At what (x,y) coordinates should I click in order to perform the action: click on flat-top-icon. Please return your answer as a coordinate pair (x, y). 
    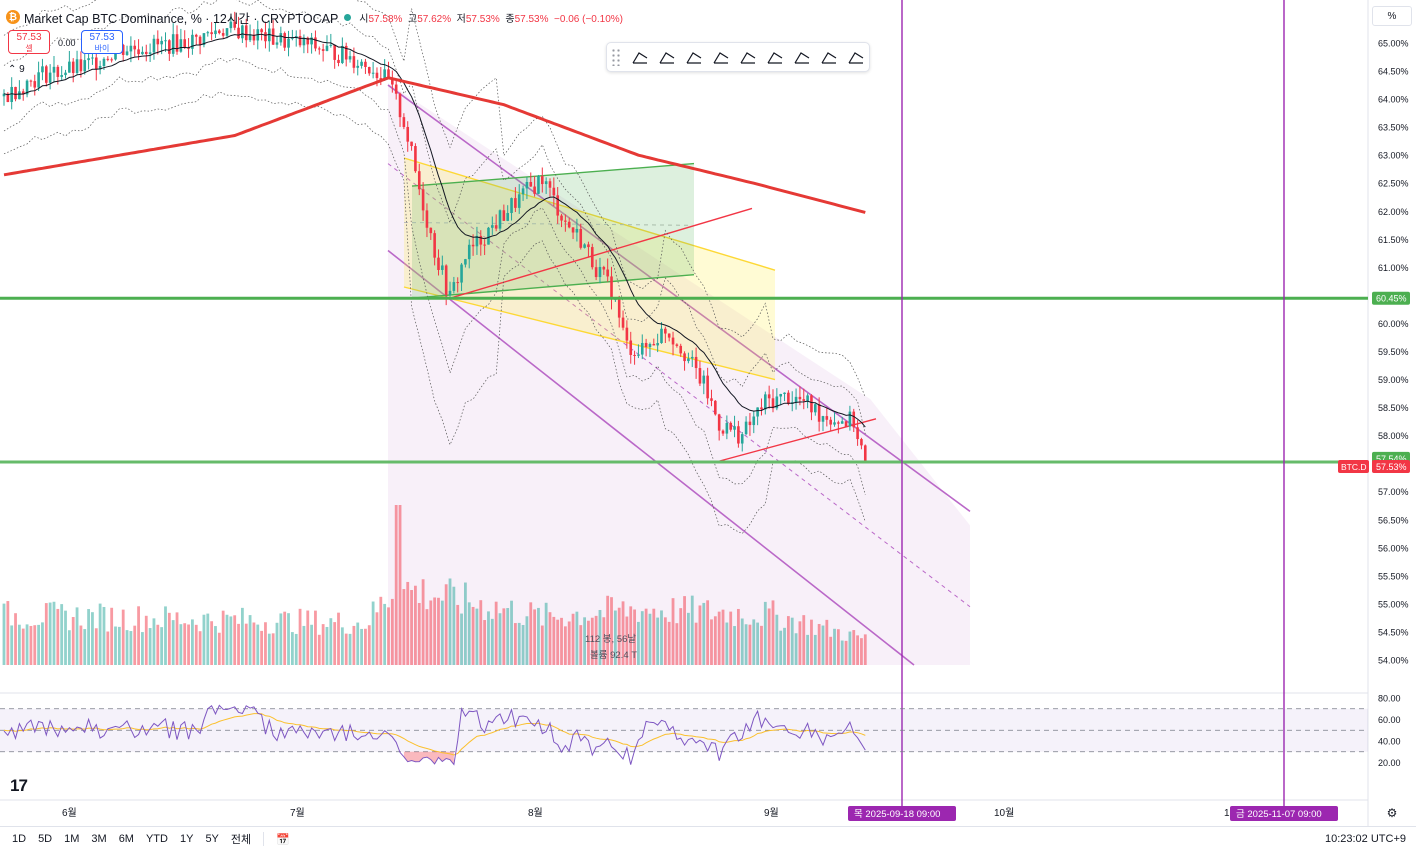
    Looking at the image, I should click on (774, 57).